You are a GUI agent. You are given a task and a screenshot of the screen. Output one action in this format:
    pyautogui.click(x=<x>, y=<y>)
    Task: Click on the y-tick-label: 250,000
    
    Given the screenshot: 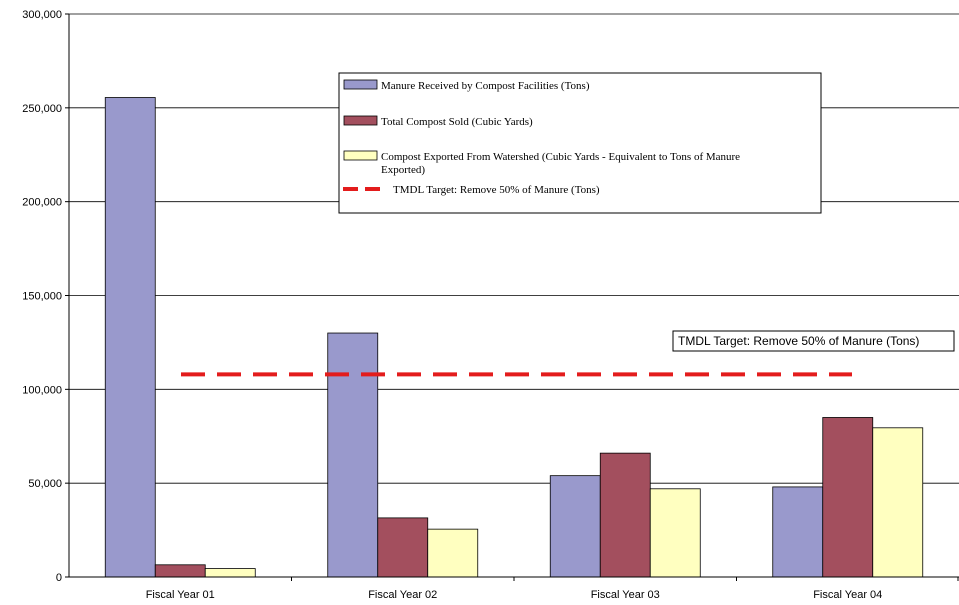 What is the action you would take?
    pyautogui.click(x=42, y=109)
    